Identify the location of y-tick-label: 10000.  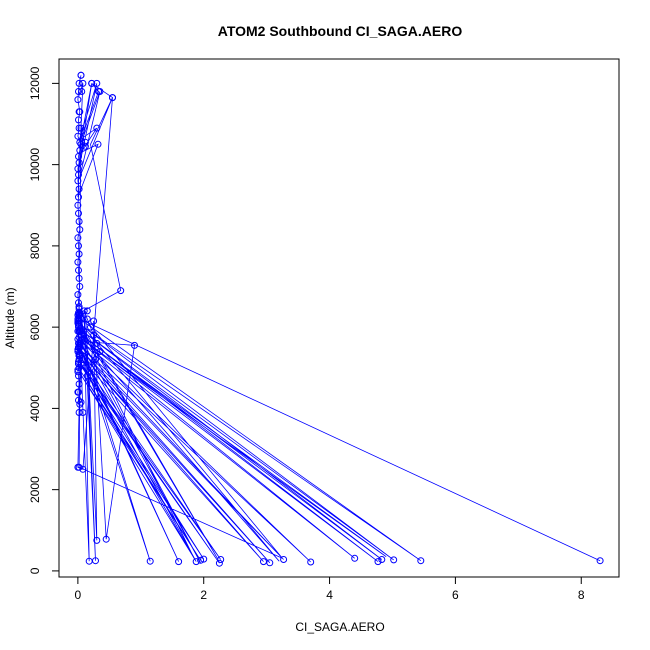
(35, 165).